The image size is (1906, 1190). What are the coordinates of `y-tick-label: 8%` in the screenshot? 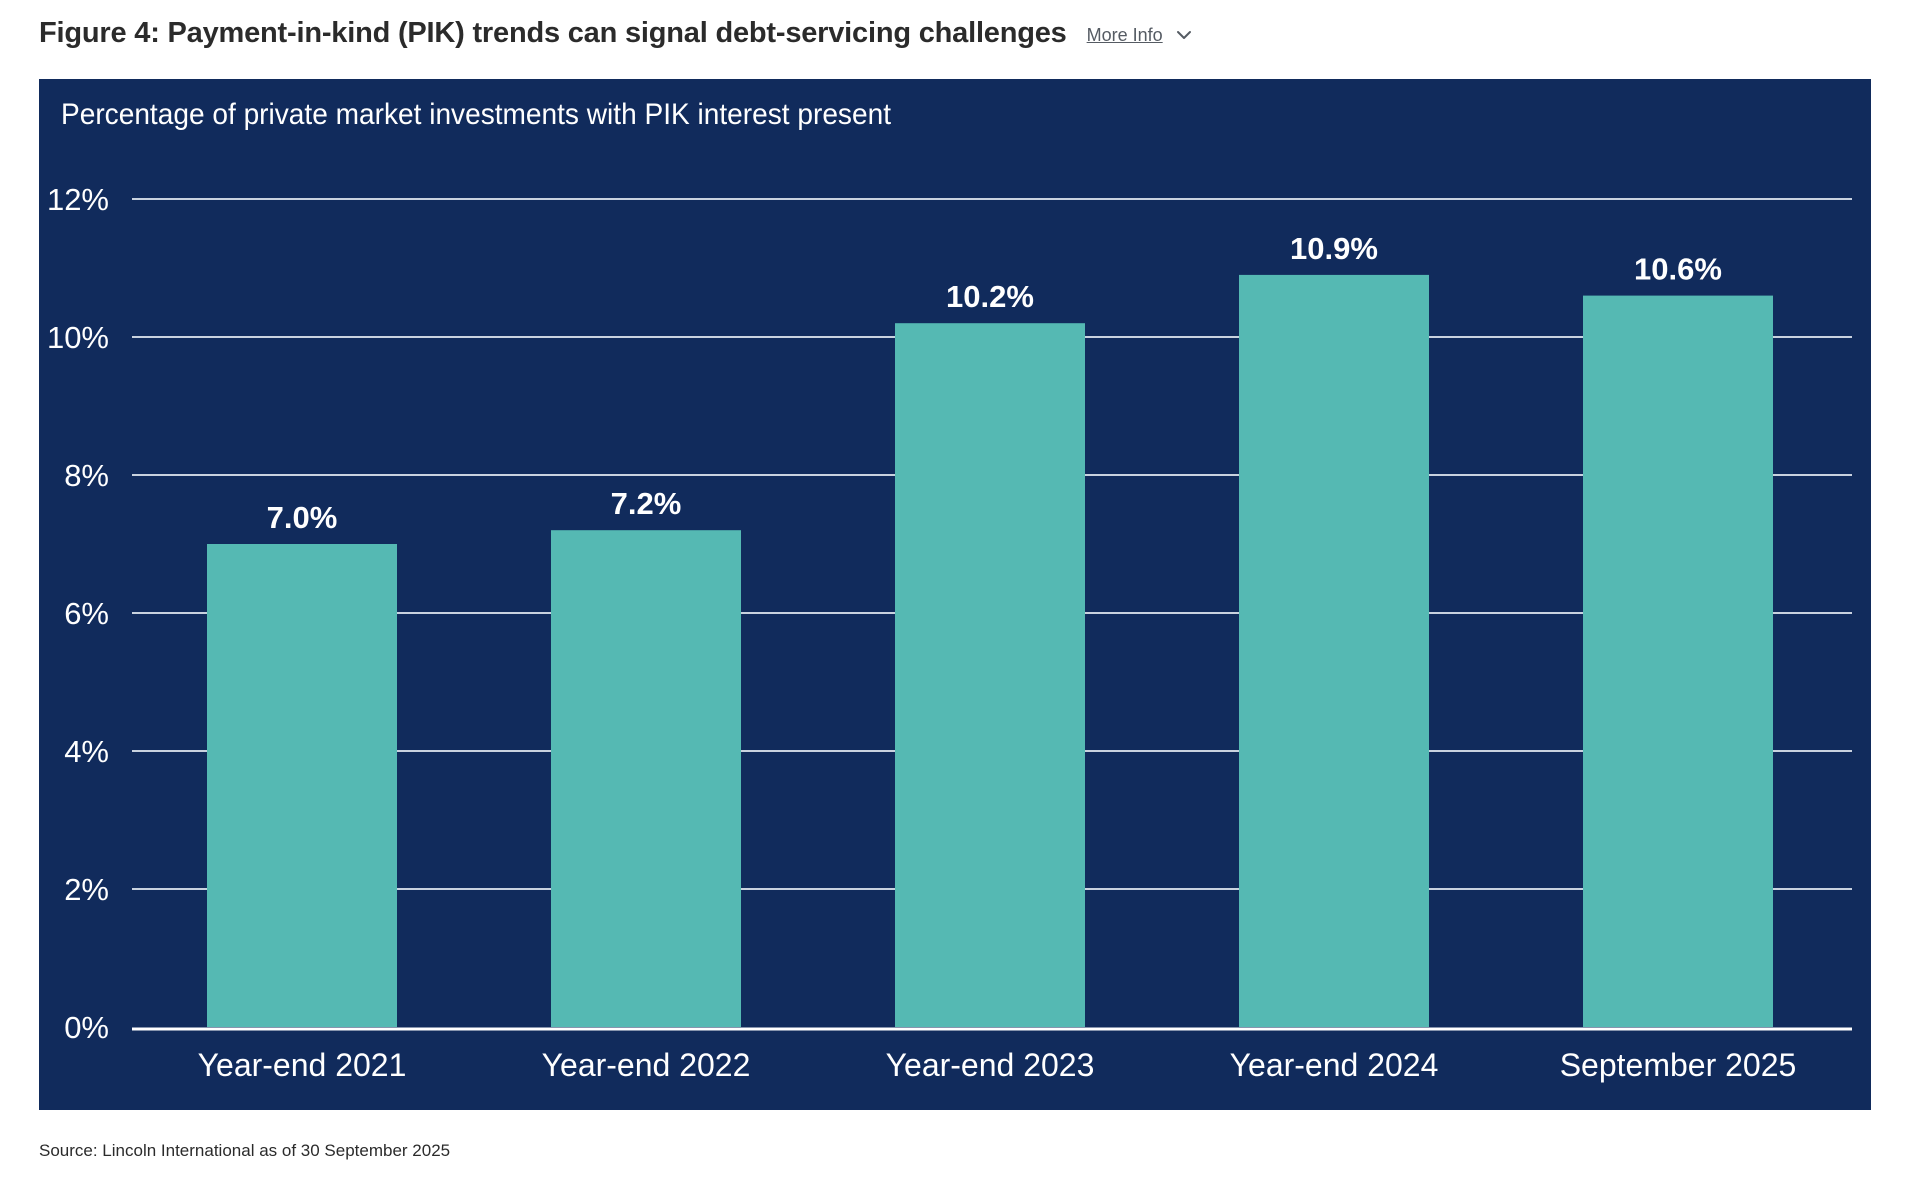 It's located at (86, 475).